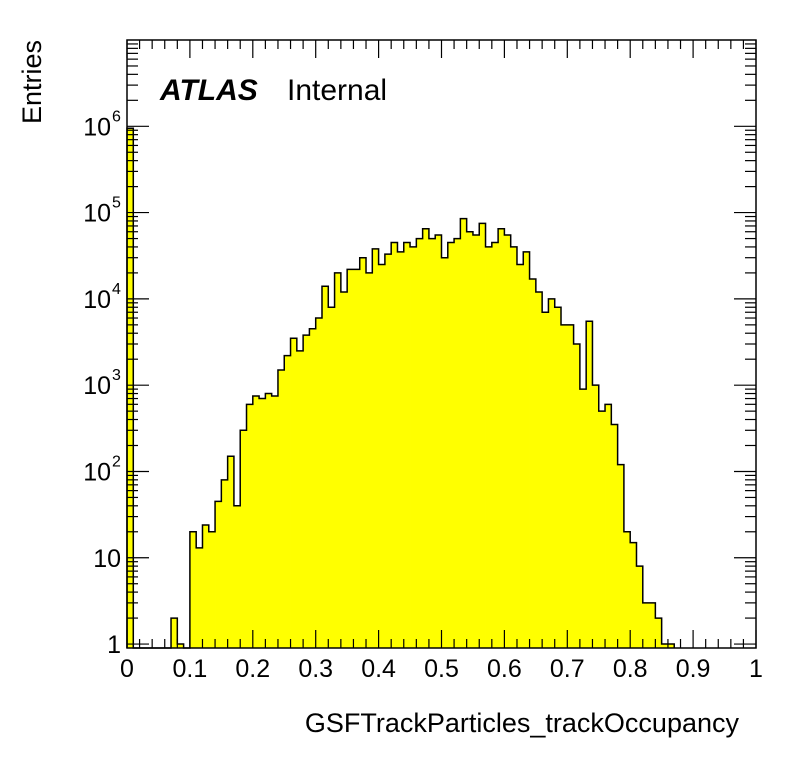  I want to click on y-tick-exponent: 4, so click(116, 289).